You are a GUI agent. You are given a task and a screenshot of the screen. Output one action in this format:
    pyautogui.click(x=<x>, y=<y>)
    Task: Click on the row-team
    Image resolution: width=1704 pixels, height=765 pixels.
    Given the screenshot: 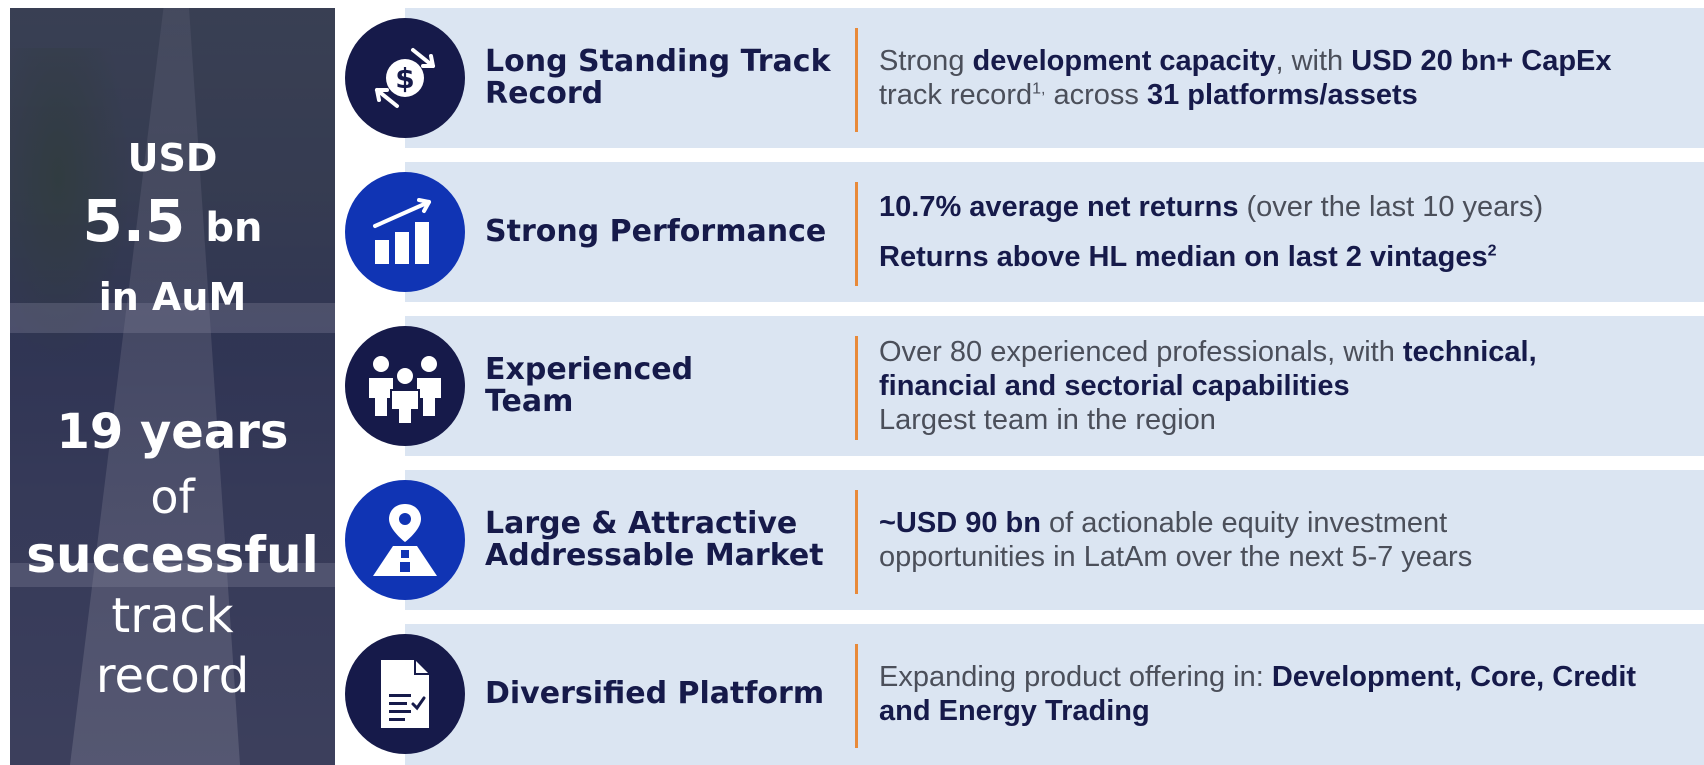 What is the action you would take?
    pyautogui.click(x=1054, y=386)
    